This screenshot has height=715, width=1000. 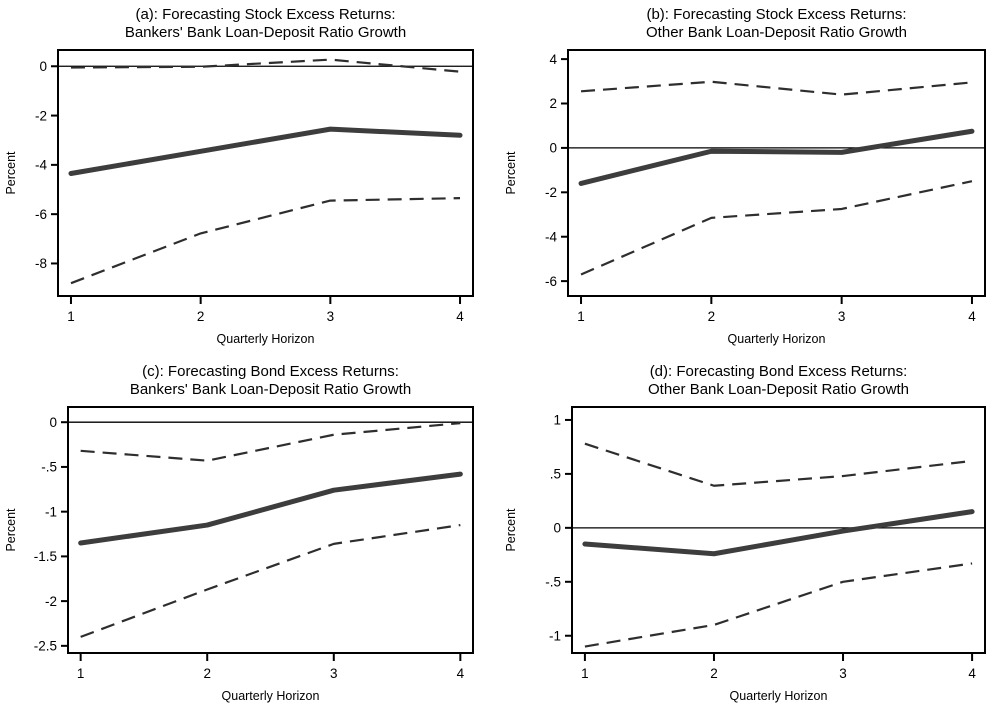 I want to click on y-tick-label: 2, so click(x=553, y=103).